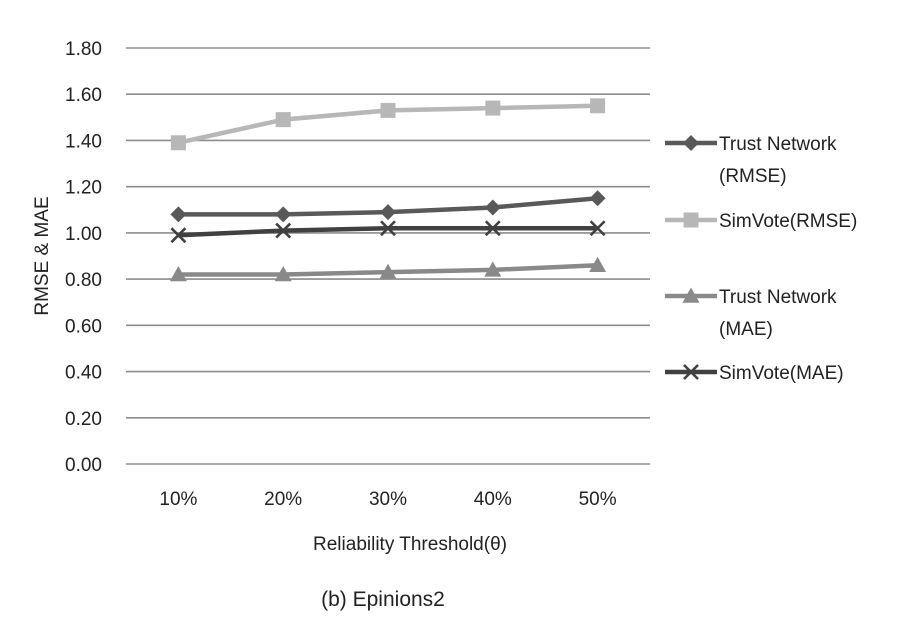 Image resolution: width=904 pixels, height=626 pixels. What do you see at coordinates (83, 49) in the screenshot?
I see `y-tick-label: 1.80` at bounding box center [83, 49].